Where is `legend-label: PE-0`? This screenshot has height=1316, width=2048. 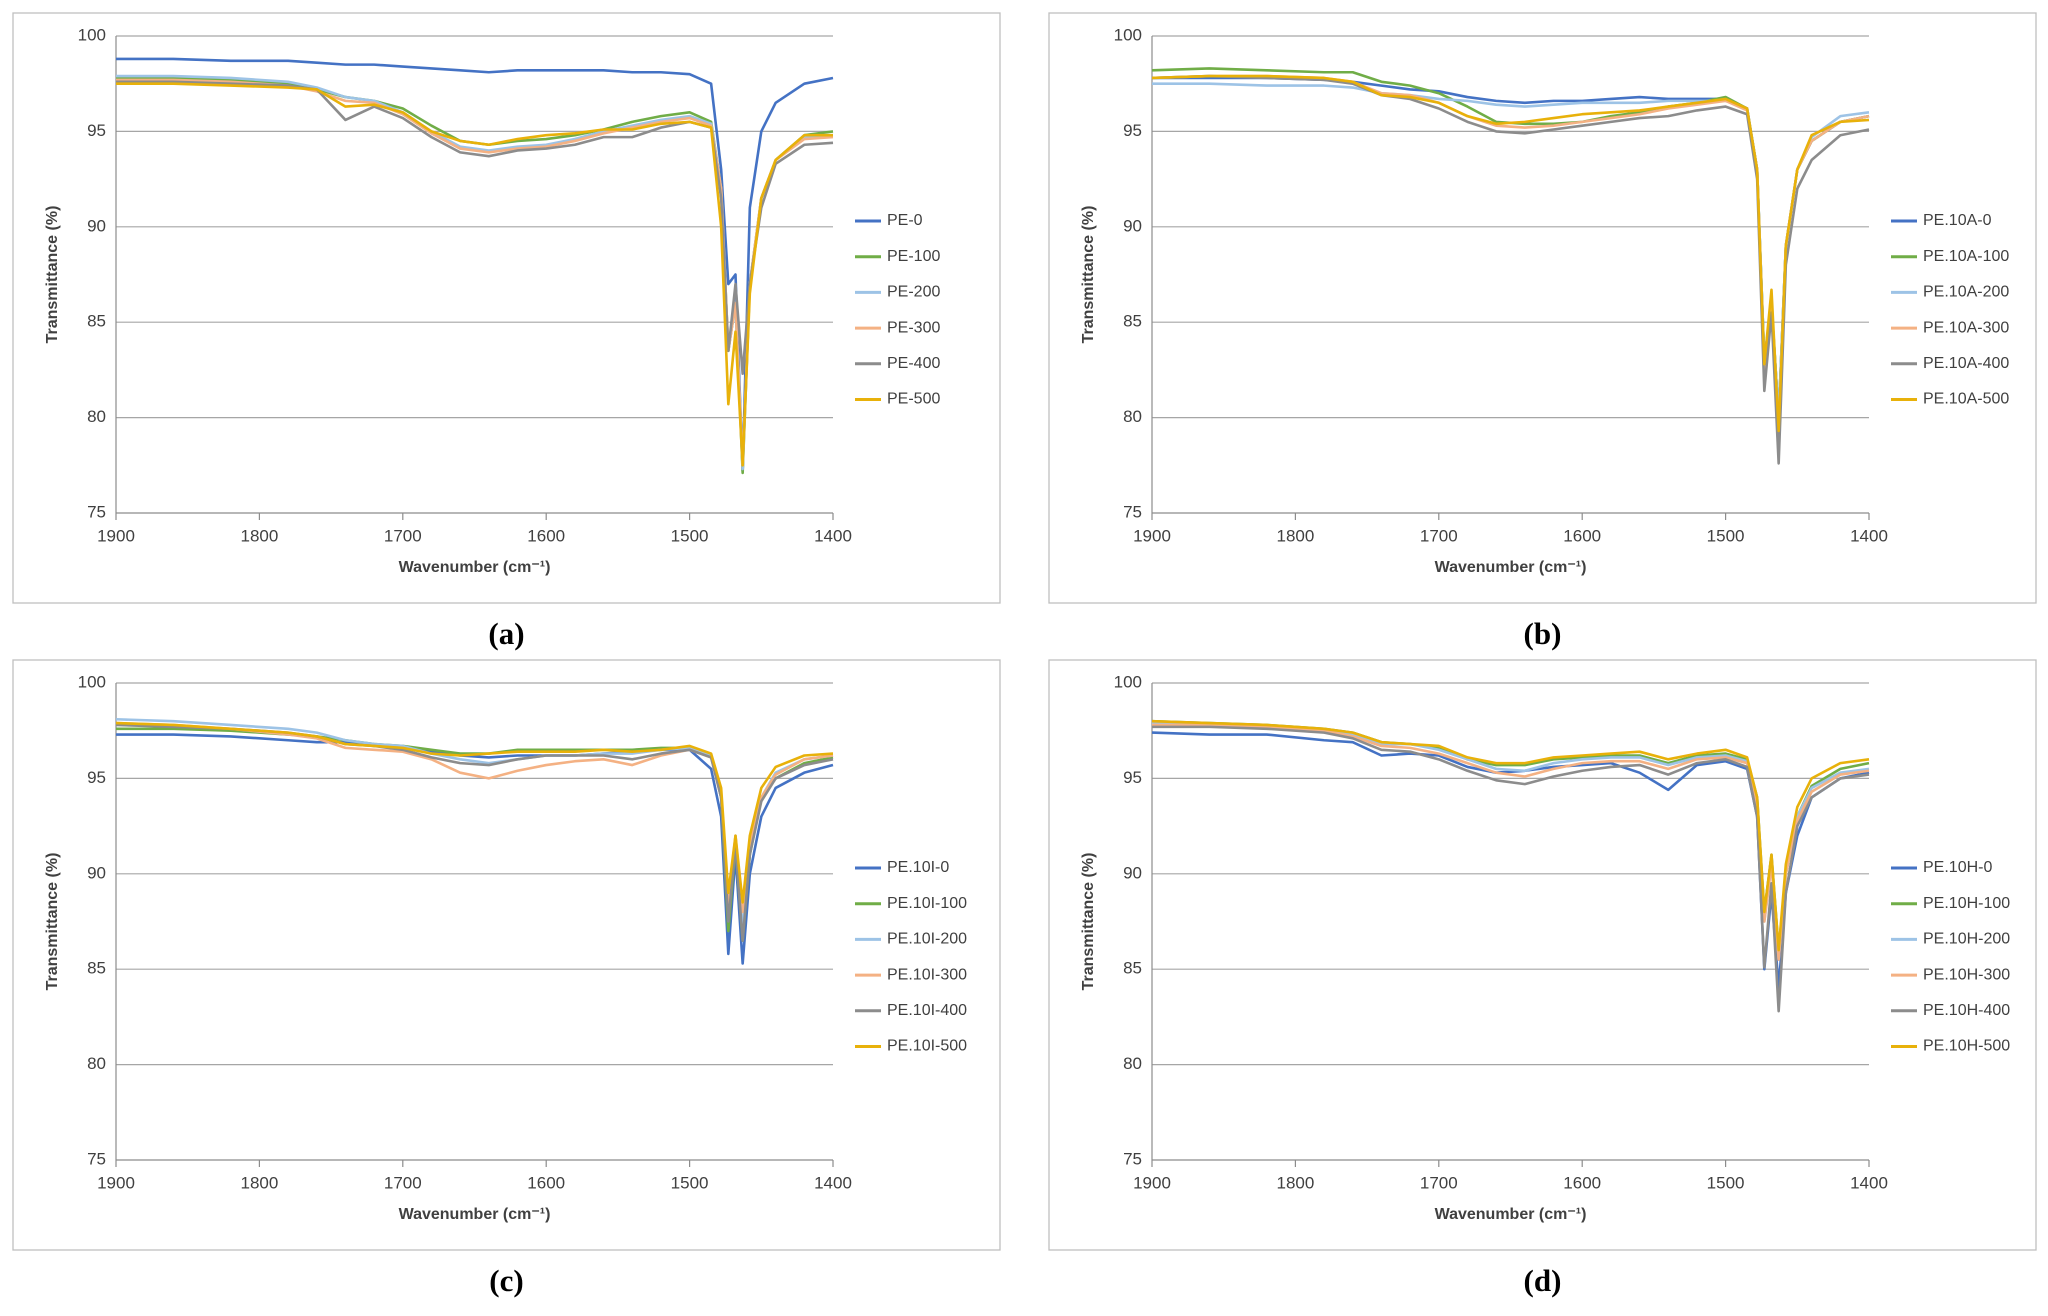
legend-label: PE-0 is located at coordinates (905, 220).